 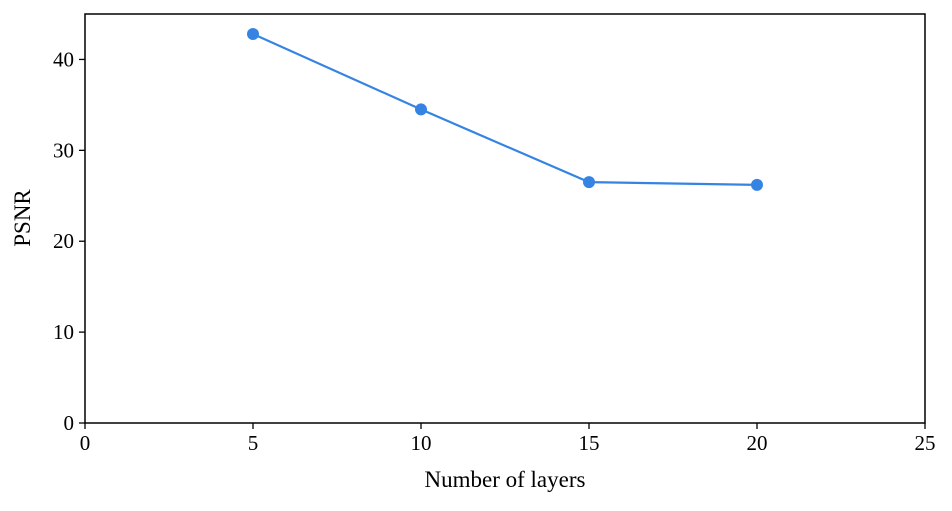 What do you see at coordinates (925, 443) in the screenshot?
I see `x-tick-label: 25` at bounding box center [925, 443].